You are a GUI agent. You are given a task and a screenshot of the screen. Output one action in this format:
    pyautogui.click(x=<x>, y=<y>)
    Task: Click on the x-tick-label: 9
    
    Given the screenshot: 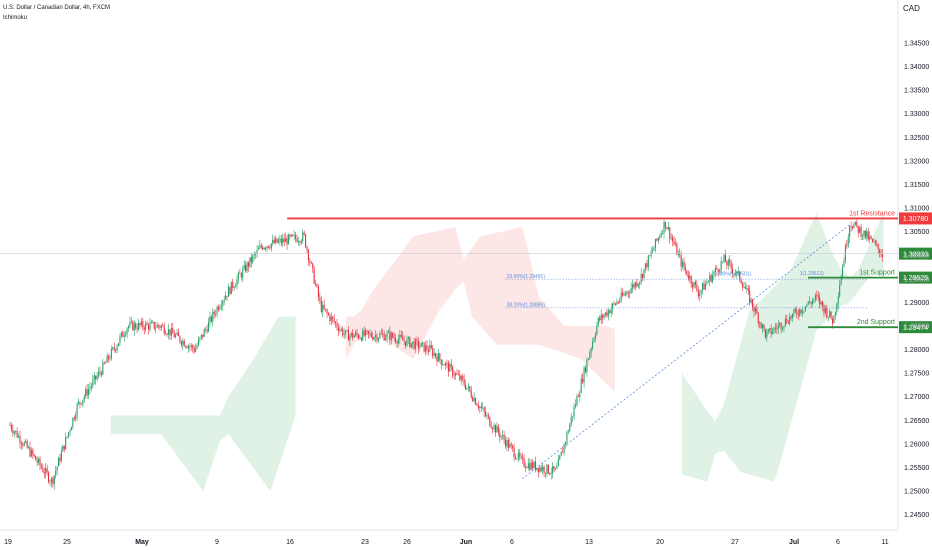 What is the action you would take?
    pyautogui.click(x=217, y=542)
    